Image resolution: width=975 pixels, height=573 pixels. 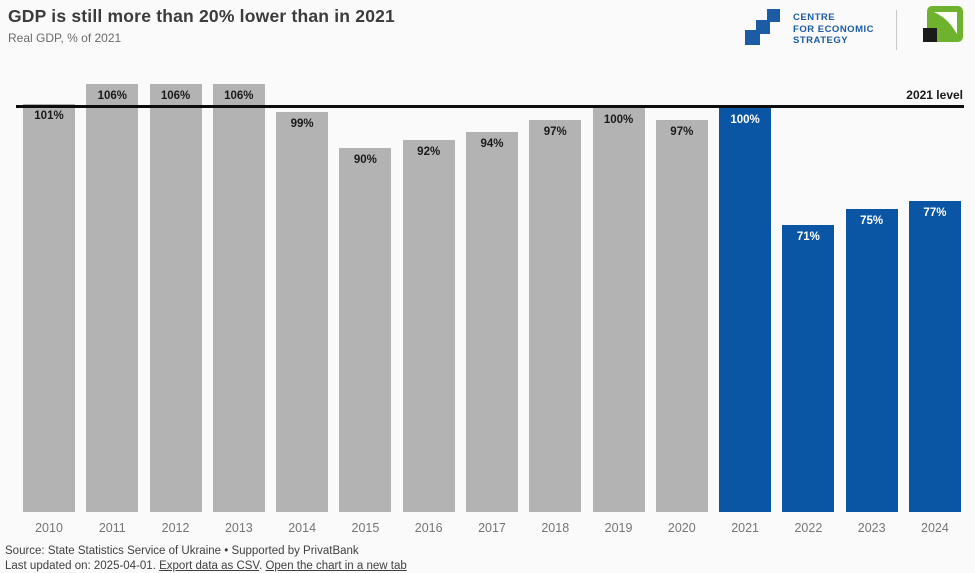 What do you see at coordinates (429, 152) in the screenshot?
I see `bar-value-label: 92%` at bounding box center [429, 152].